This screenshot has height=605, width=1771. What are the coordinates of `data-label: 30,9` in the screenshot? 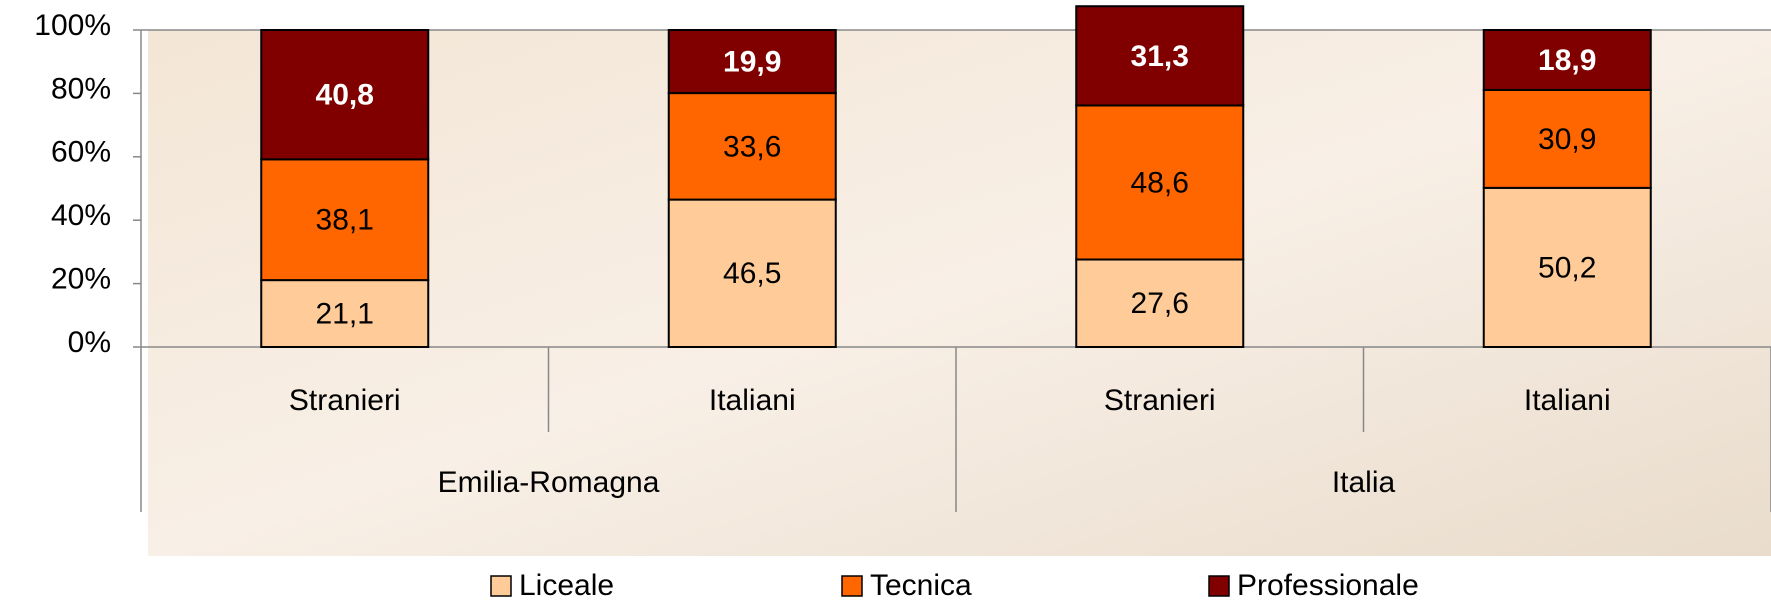 It's located at (1567, 139).